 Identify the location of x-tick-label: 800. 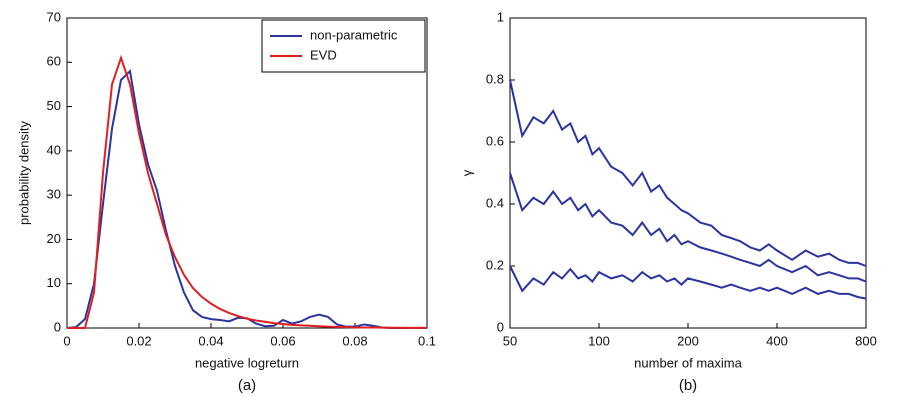
(866, 340).